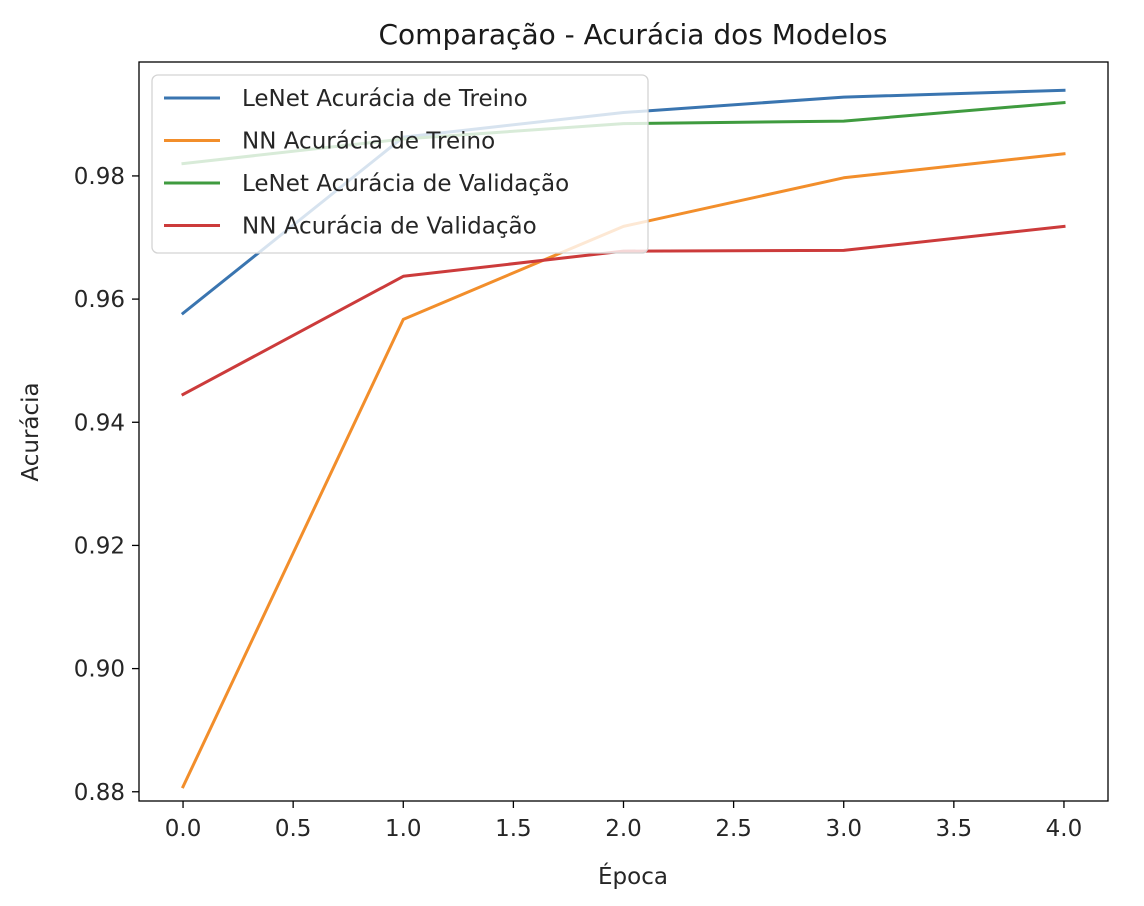  What do you see at coordinates (1064, 829) in the screenshot?
I see `x-tick-label: 4.0` at bounding box center [1064, 829].